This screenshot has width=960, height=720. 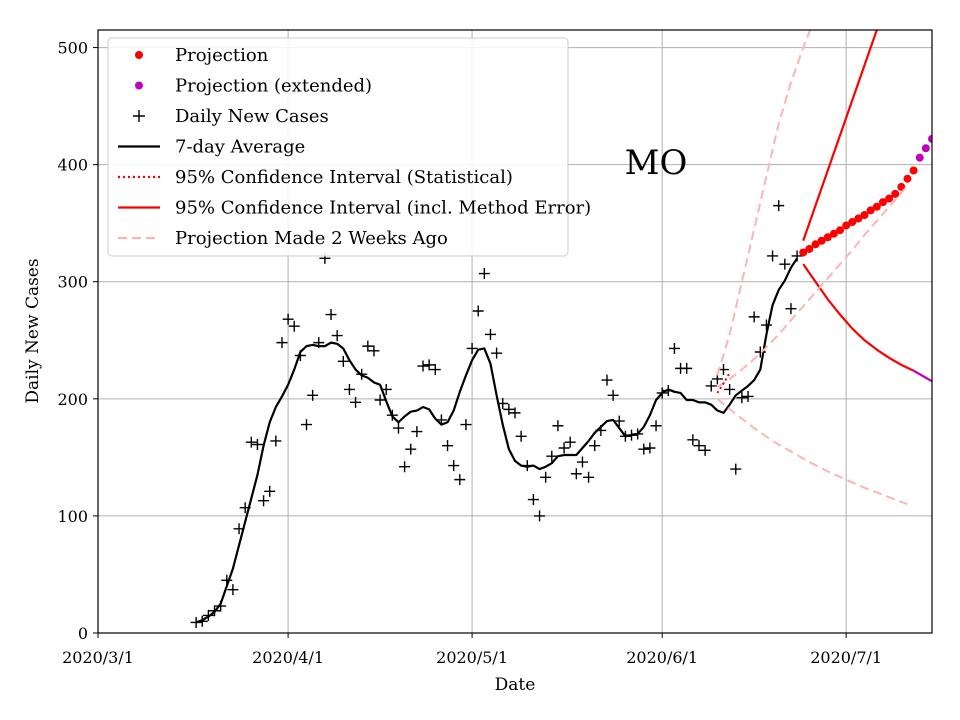 What do you see at coordinates (139, 116) in the screenshot?
I see `legend-marker-daily-new-cases` at bounding box center [139, 116].